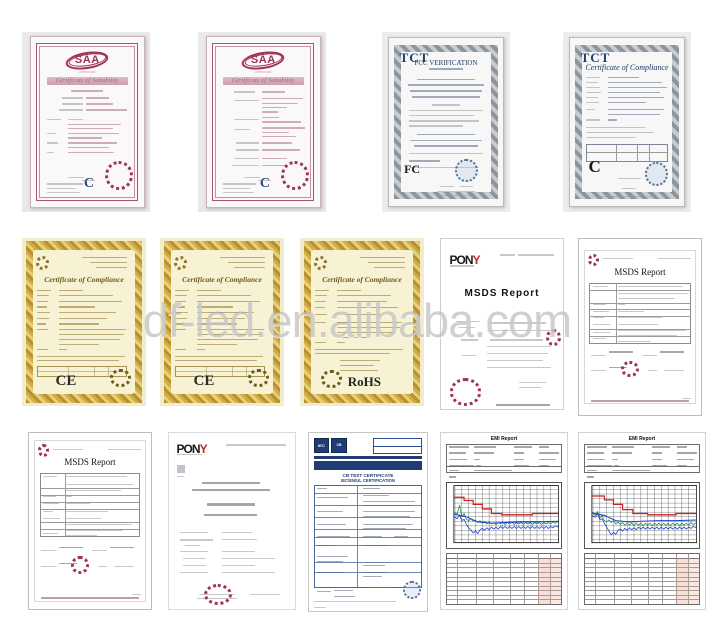 Image resolution: width=714 pixels, height=621 pixels. I want to click on cb-subtitle: IEC/EN/UL CERTIFICATION, so click(368, 481).